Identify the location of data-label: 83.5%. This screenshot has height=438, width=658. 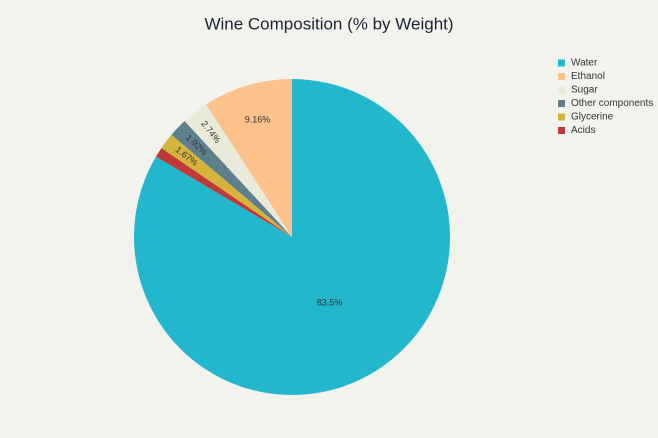
(330, 302).